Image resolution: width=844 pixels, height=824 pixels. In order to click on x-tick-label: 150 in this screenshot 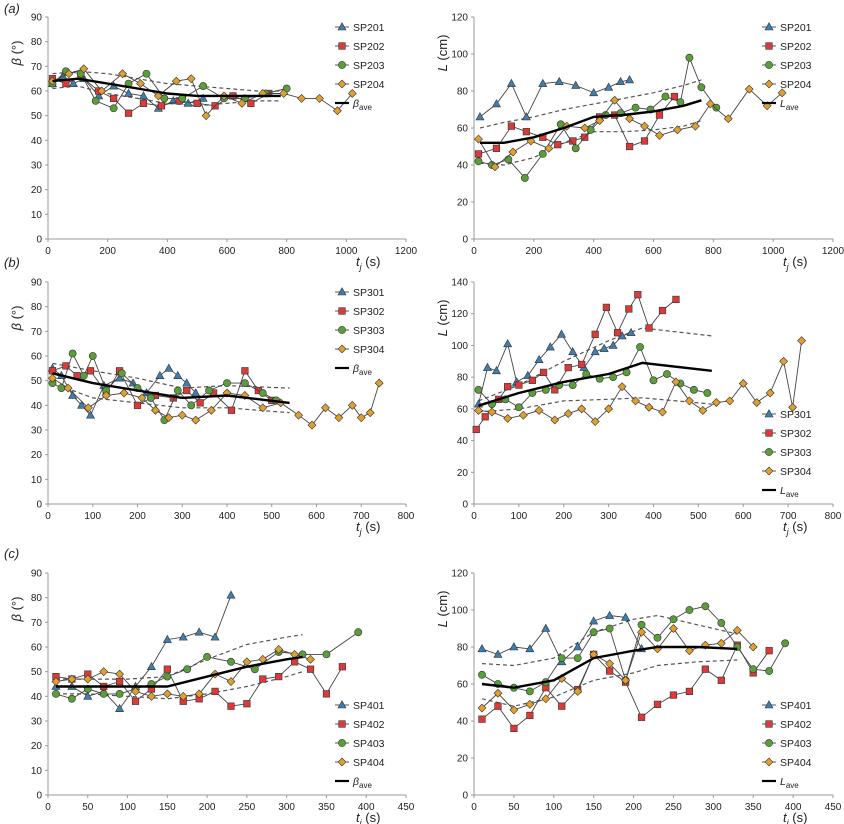, I will do `click(593, 807)`.